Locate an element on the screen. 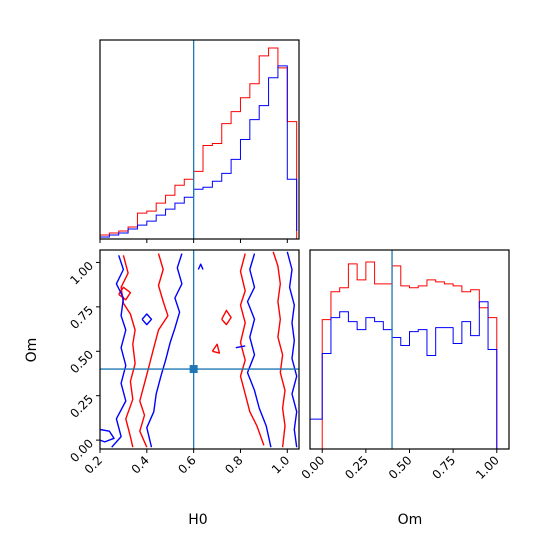 Image resolution: width=550 pixels, height=550 pixels. contour-ytick-label-3: 0.75 is located at coordinates (81, 317).